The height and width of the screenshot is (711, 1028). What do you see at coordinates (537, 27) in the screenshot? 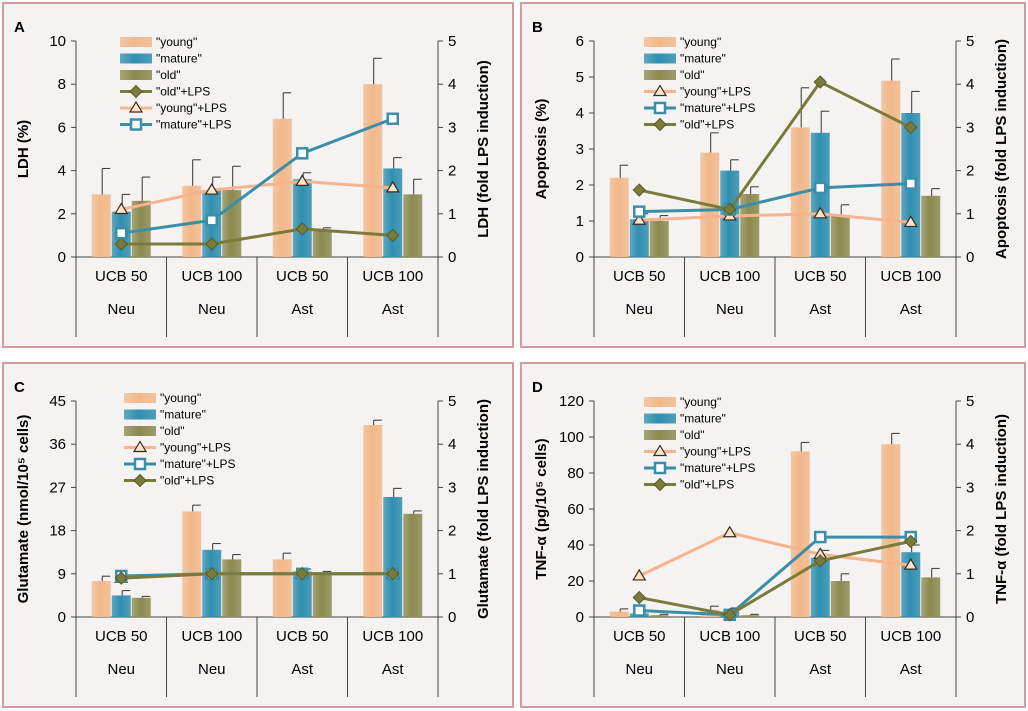
I see `panel-letter: B` at bounding box center [537, 27].